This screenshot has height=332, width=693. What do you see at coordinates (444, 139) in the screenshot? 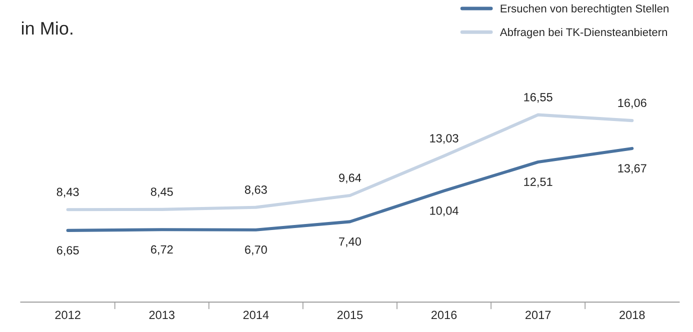
I see `data-label: 13,03` at bounding box center [444, 139].